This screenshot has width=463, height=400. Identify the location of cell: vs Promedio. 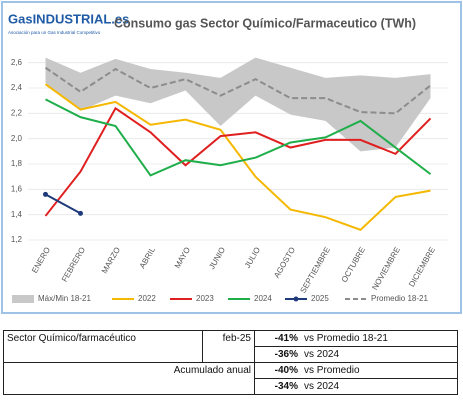
(379, 370).